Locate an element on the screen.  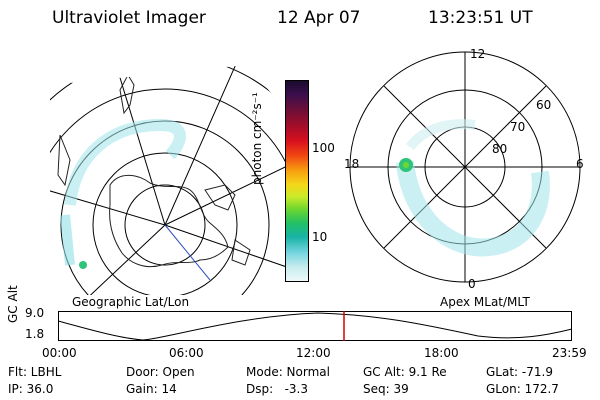
mlt-label-12: 12 is located at coordinates (478, 54).